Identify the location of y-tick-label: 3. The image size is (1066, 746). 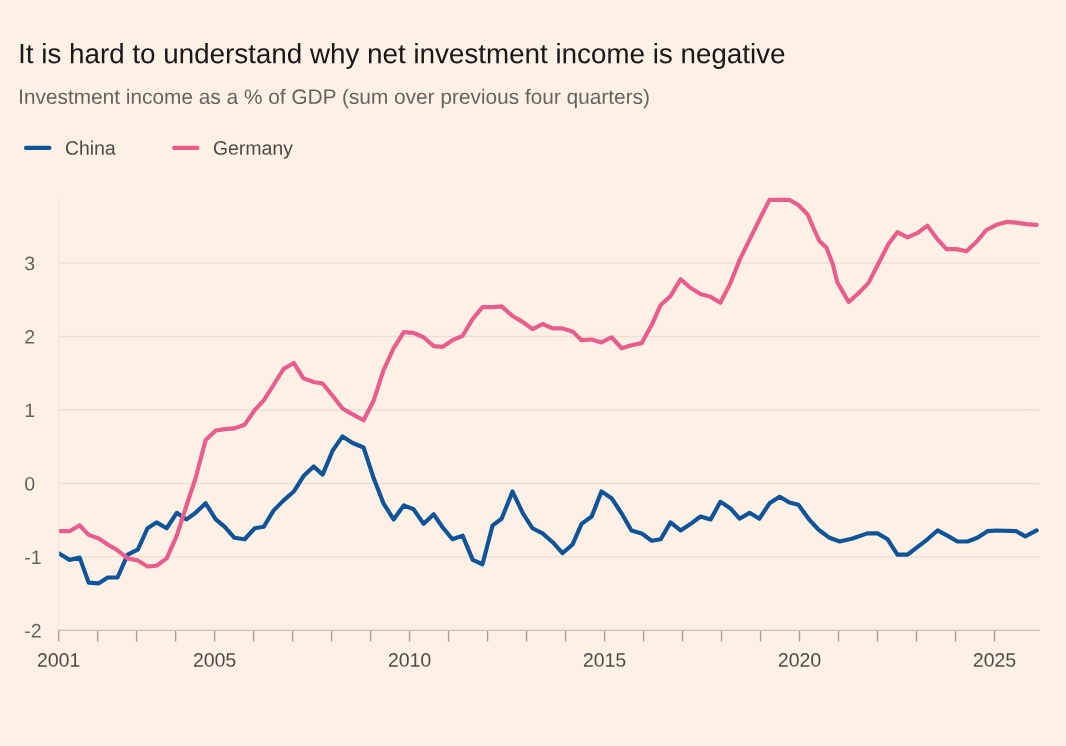
(30, 263).